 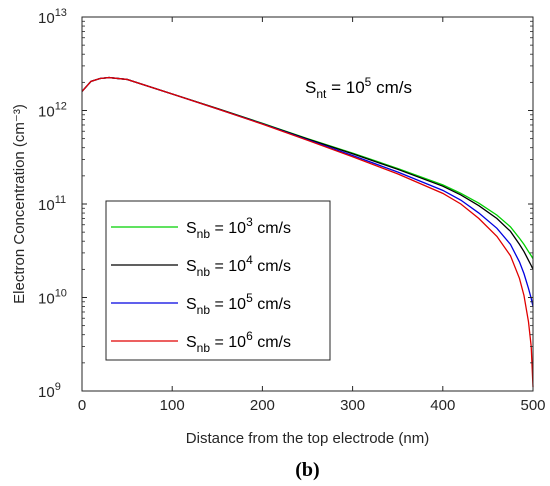 I want to click on y-tick-exponent: 10, so click(x=61, y=294).